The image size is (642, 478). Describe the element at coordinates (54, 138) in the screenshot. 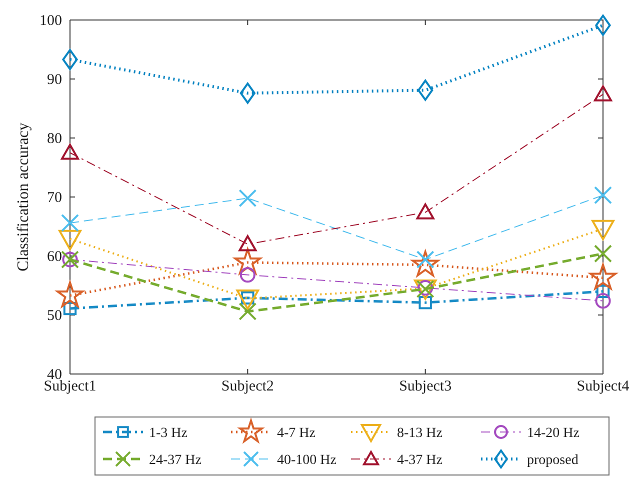

I see `y-tick-label: 80` at that location.